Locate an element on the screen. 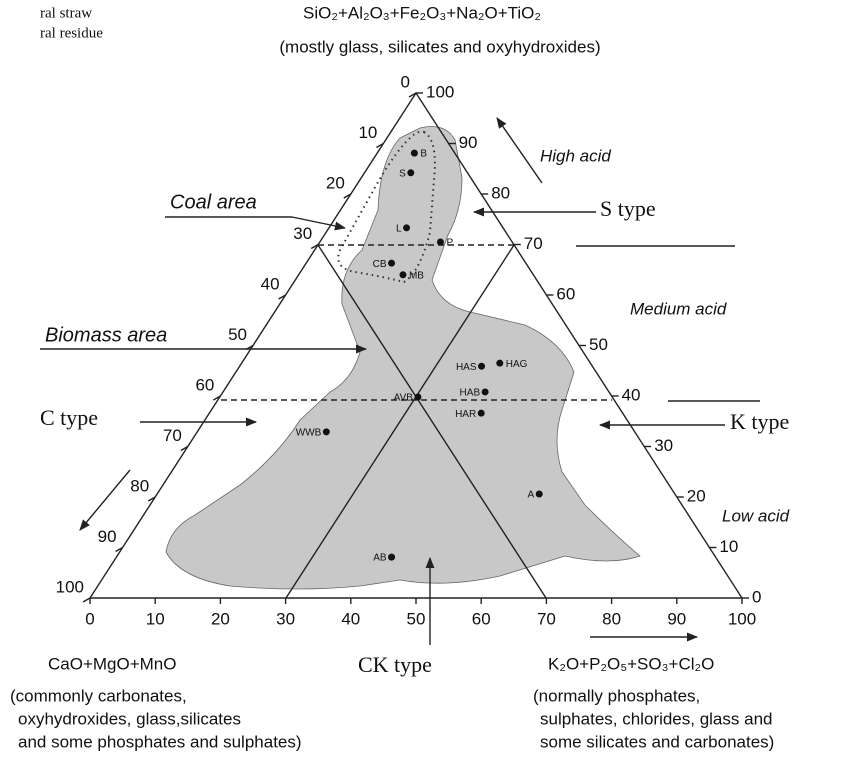  point-label: MB is located at coordinates (416, 275).